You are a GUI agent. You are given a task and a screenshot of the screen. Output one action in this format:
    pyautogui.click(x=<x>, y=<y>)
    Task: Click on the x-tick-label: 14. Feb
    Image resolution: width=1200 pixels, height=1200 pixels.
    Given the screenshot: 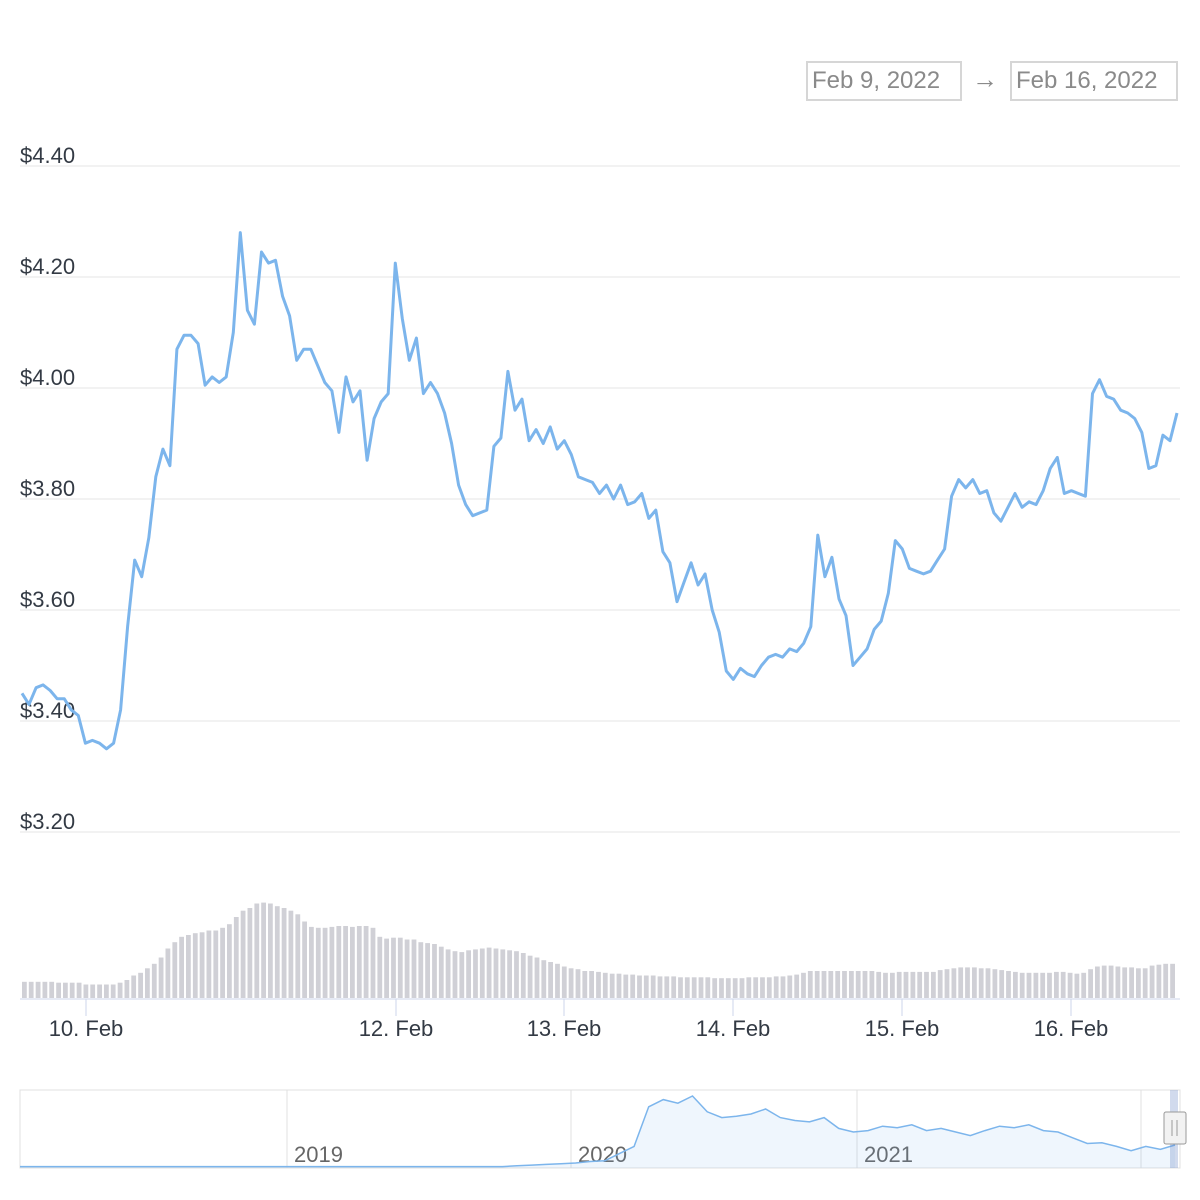 What is the action you would take?
    pyautogui.click(x=733, y=1028)
    